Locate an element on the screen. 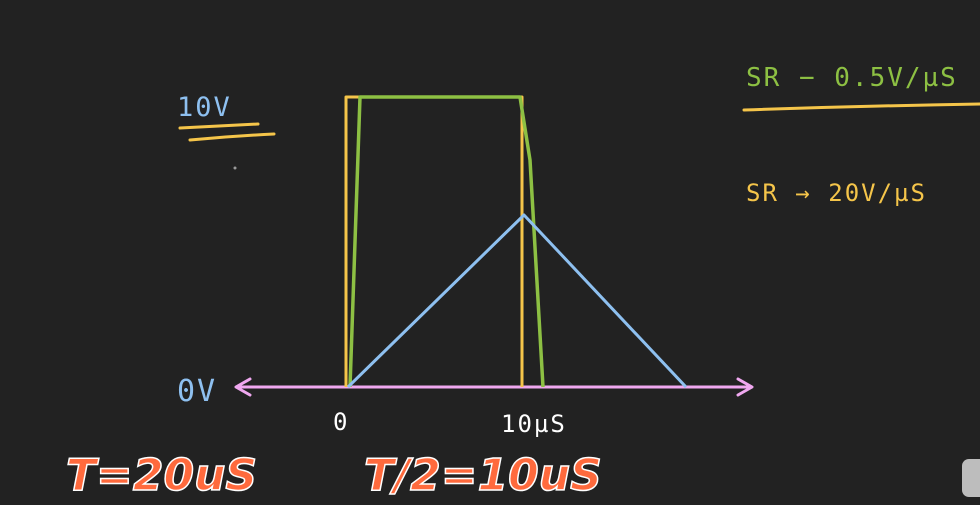  label-sr-slow-underline is located at coordinates (861, 107).